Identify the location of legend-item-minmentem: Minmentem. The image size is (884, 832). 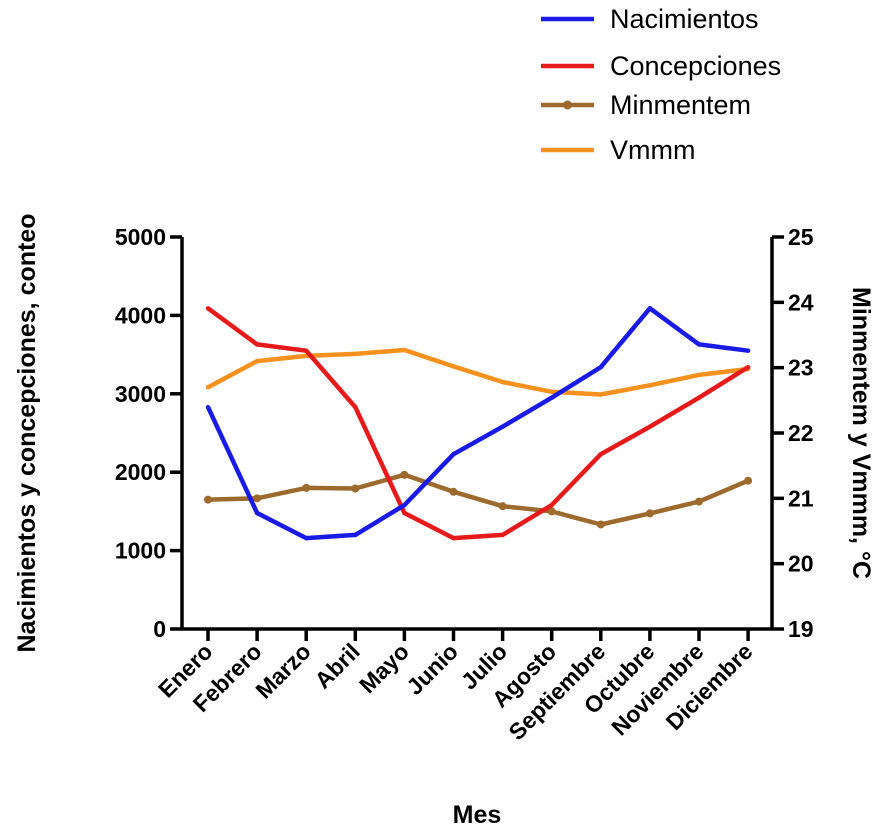
(646, 105).